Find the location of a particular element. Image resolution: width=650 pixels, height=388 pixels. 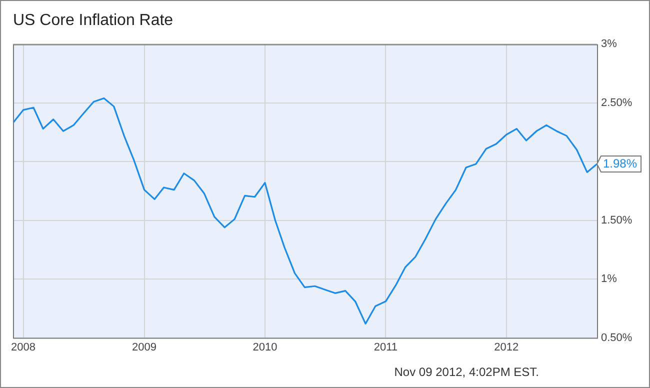

y-tick-label: 2.50% is located at coordinates (616, 102).